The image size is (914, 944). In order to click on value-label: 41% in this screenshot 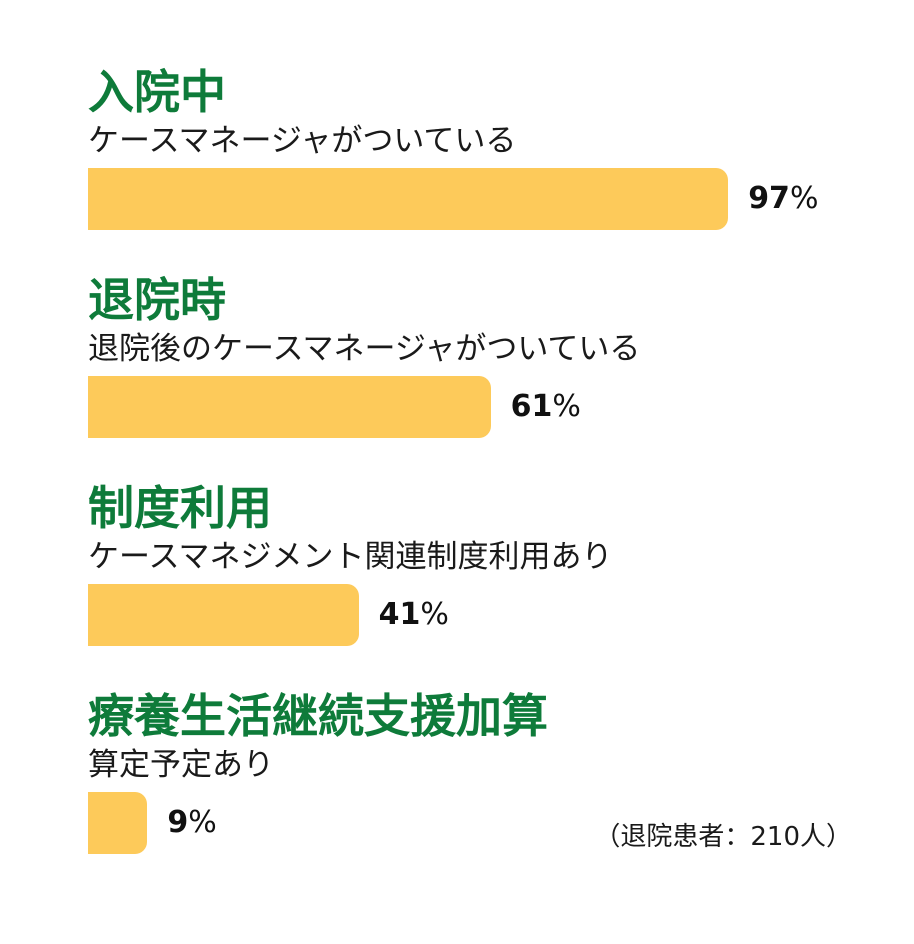, I will do `click(414, 615)`.